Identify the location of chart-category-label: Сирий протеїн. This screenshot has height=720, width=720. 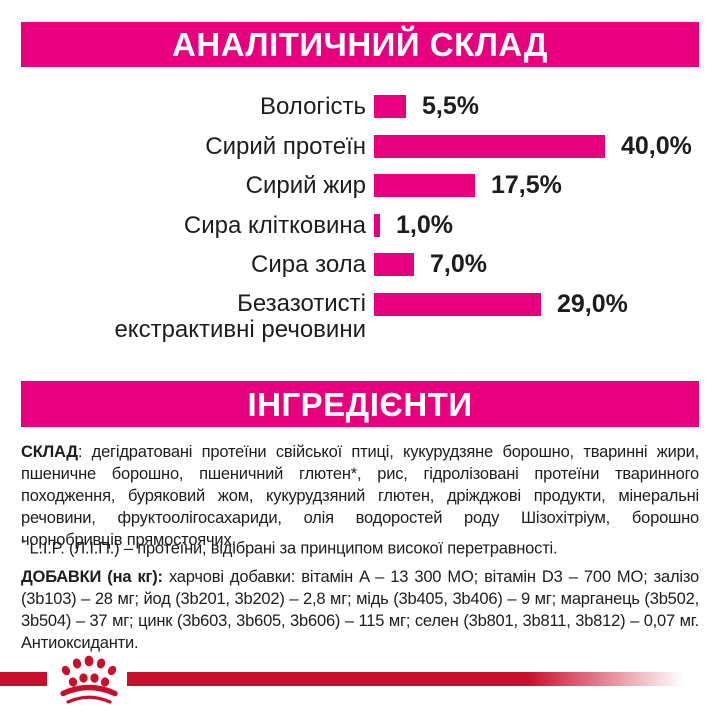
(285, 146).